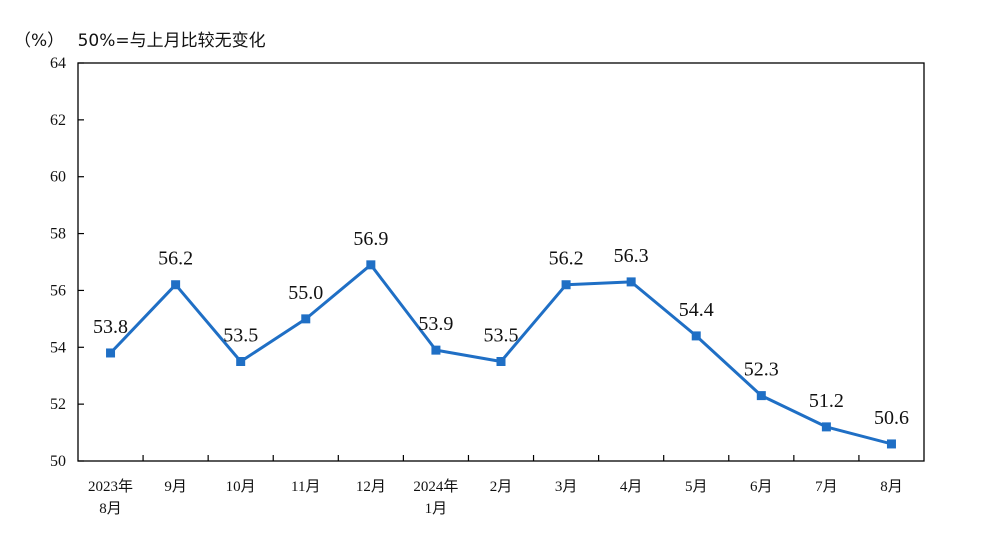 This screenshot has height=540, width=1000. Describe the element at coordinates (39, 41) in the screenshot. I see `y-unit-label: （%）` at that location.